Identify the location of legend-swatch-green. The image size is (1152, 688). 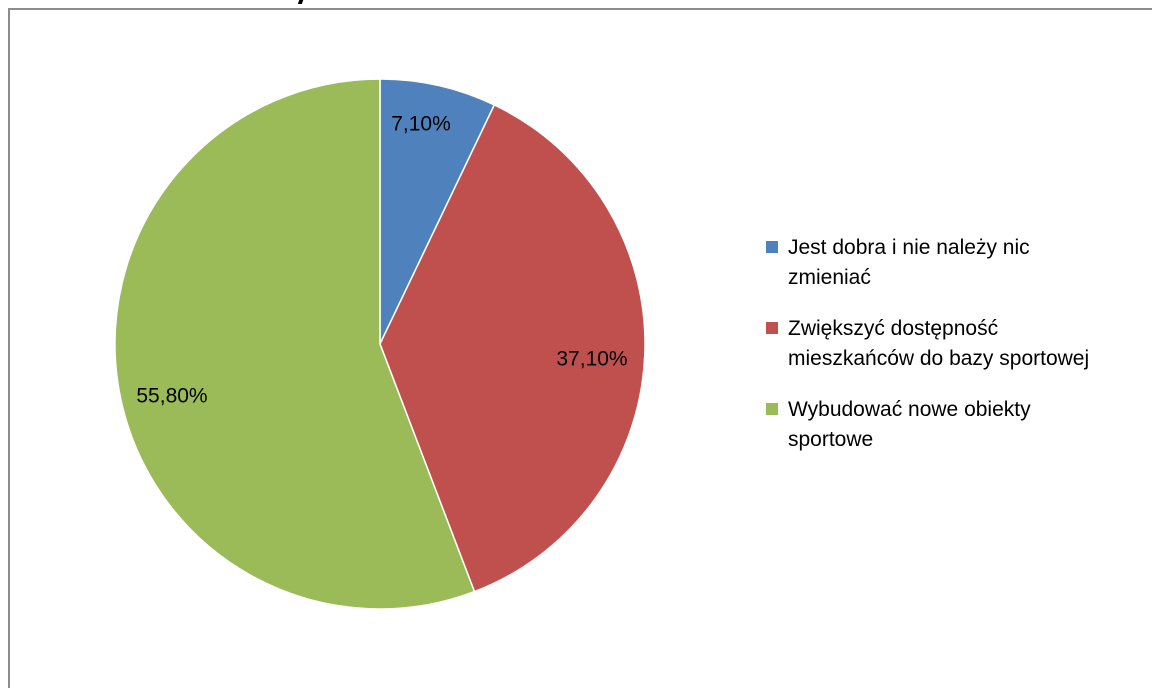
(772, 409).